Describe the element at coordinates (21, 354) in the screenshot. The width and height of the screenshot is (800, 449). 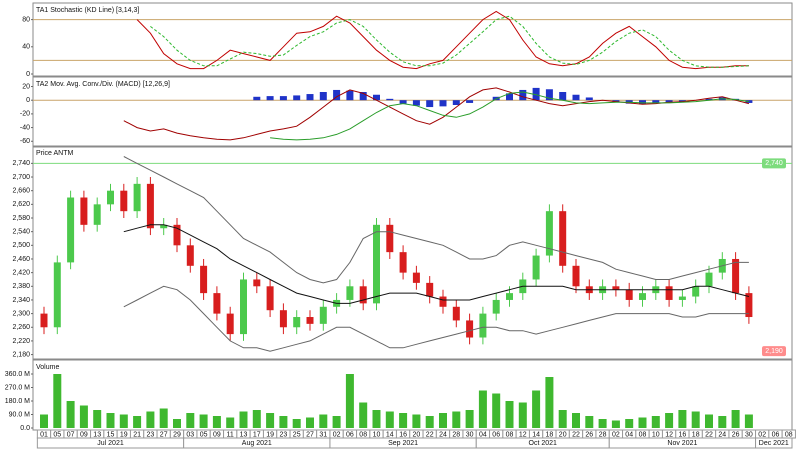
I see `y-tick-label: 2,180` at that location.